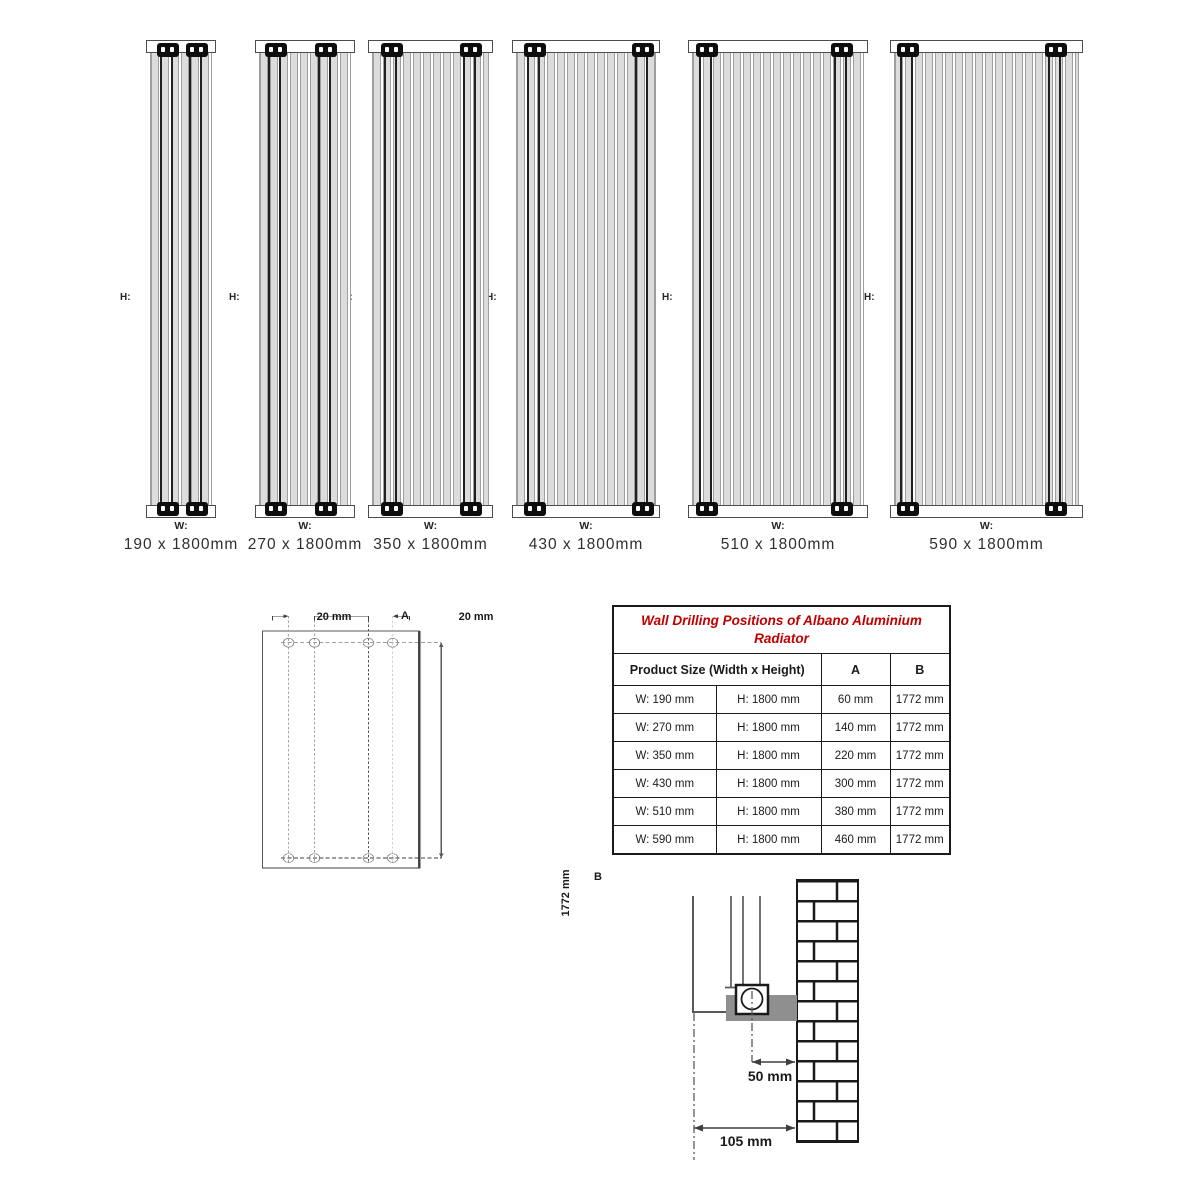  Describe the element at coordinates (986, 544) in the screenshot. I see `size-label: 590 x 1800mm` at that location.